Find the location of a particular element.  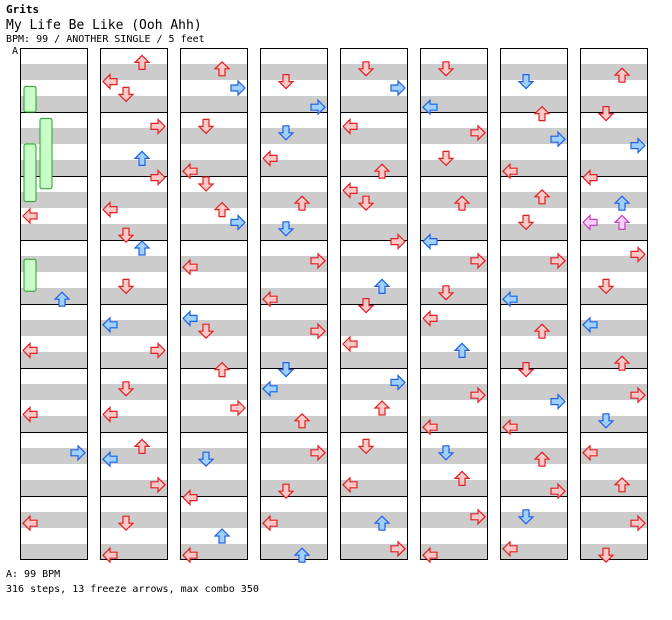

artist-name: Grits is located at coordinates (23, 9).